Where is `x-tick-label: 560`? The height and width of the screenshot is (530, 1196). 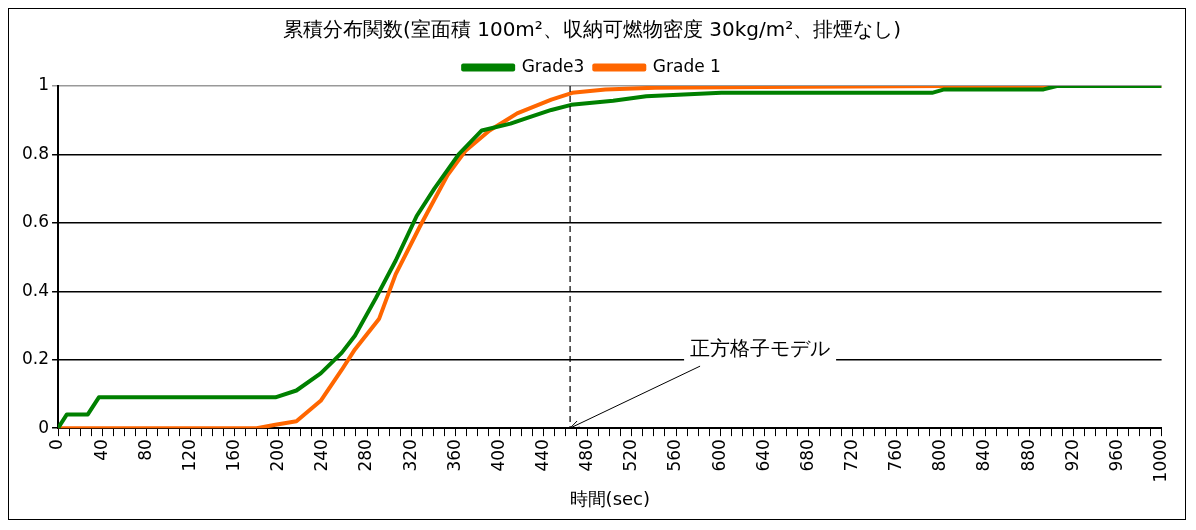 x-tick-label: 560 is located at coordinates (674, 455).